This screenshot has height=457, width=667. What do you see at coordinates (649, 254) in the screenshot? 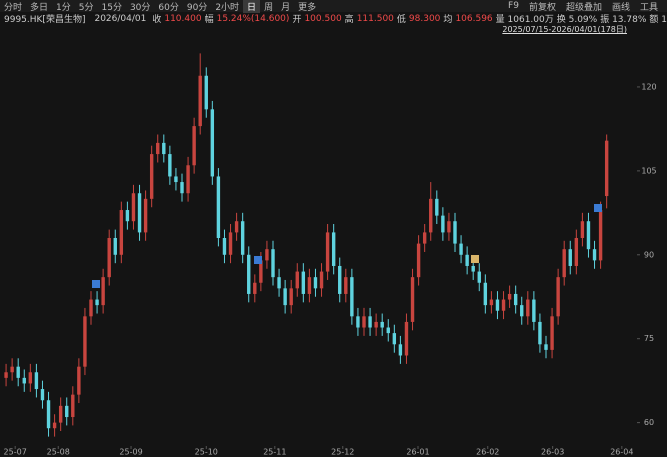
I see `y-tick-label: 90` at bounding box center [649, 254].